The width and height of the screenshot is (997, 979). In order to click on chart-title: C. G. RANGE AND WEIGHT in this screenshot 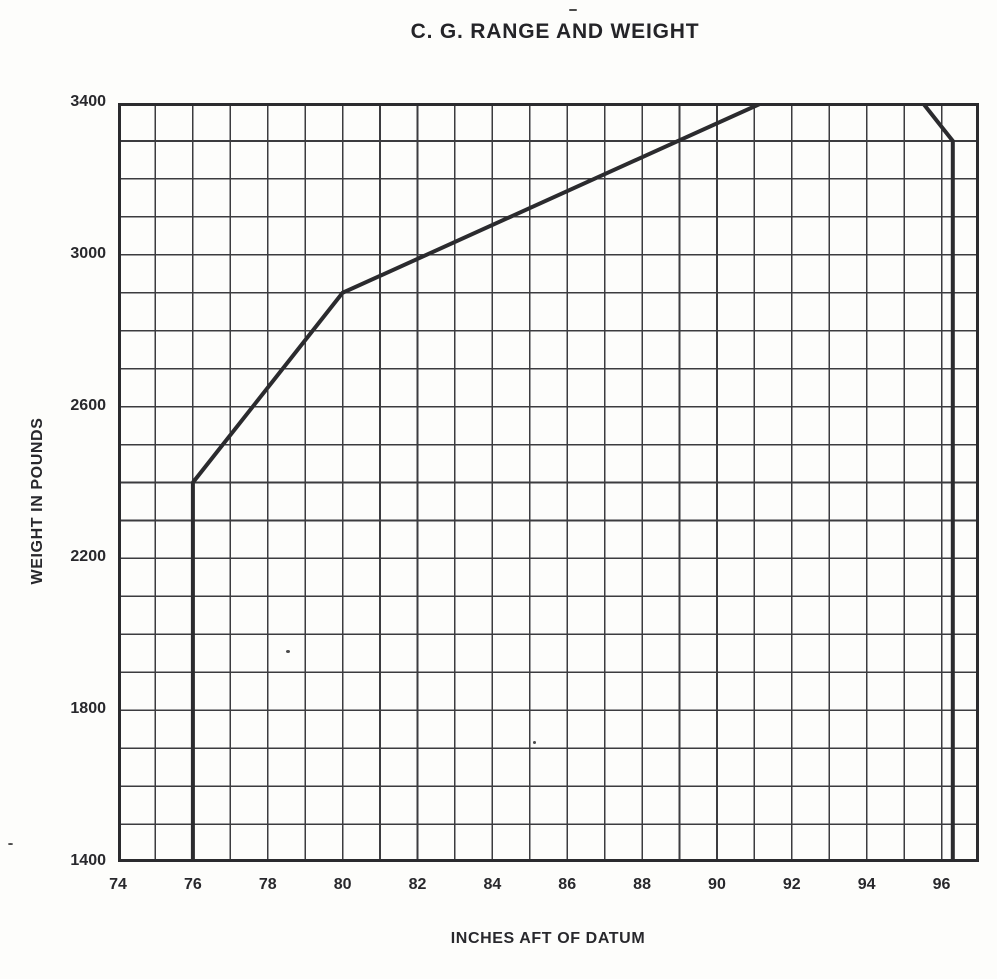, I will do `click(555, 31)`.